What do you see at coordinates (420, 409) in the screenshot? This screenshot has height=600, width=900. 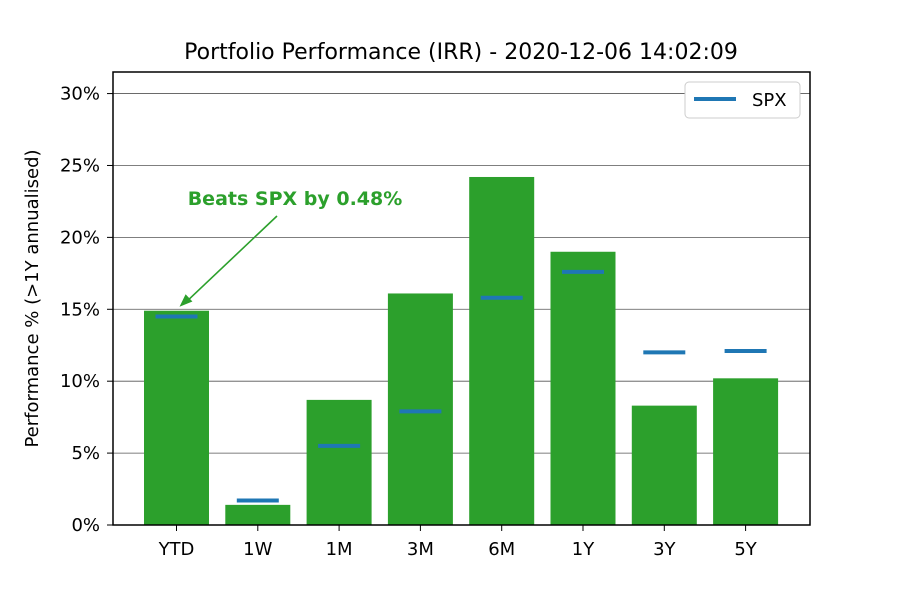 I see `bar-3m` at bounding box center [420, 409].